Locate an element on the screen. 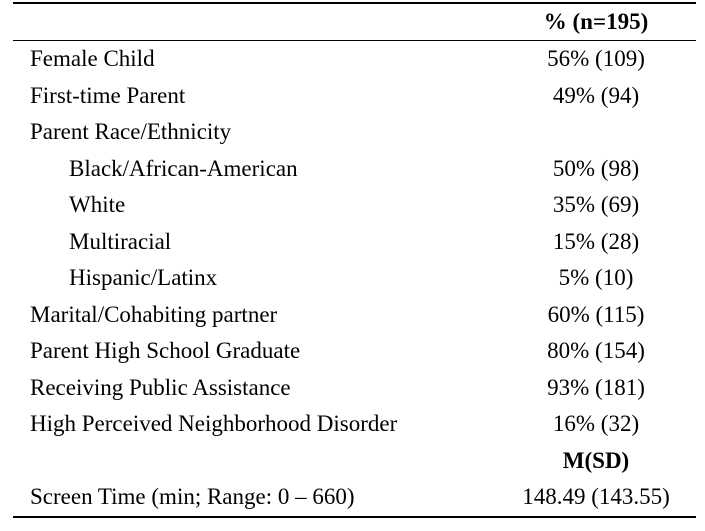  row-value: 16% (32) is located at coordinates (596, 423).